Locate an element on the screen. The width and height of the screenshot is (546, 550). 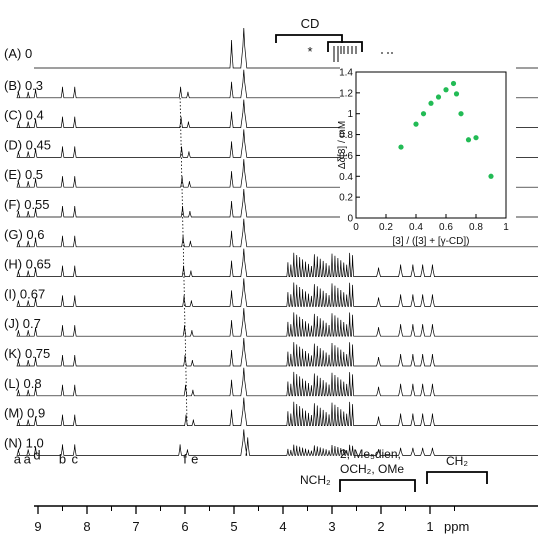
inset-y-tick-label: 0.4 is located at coordinates (346, 177).